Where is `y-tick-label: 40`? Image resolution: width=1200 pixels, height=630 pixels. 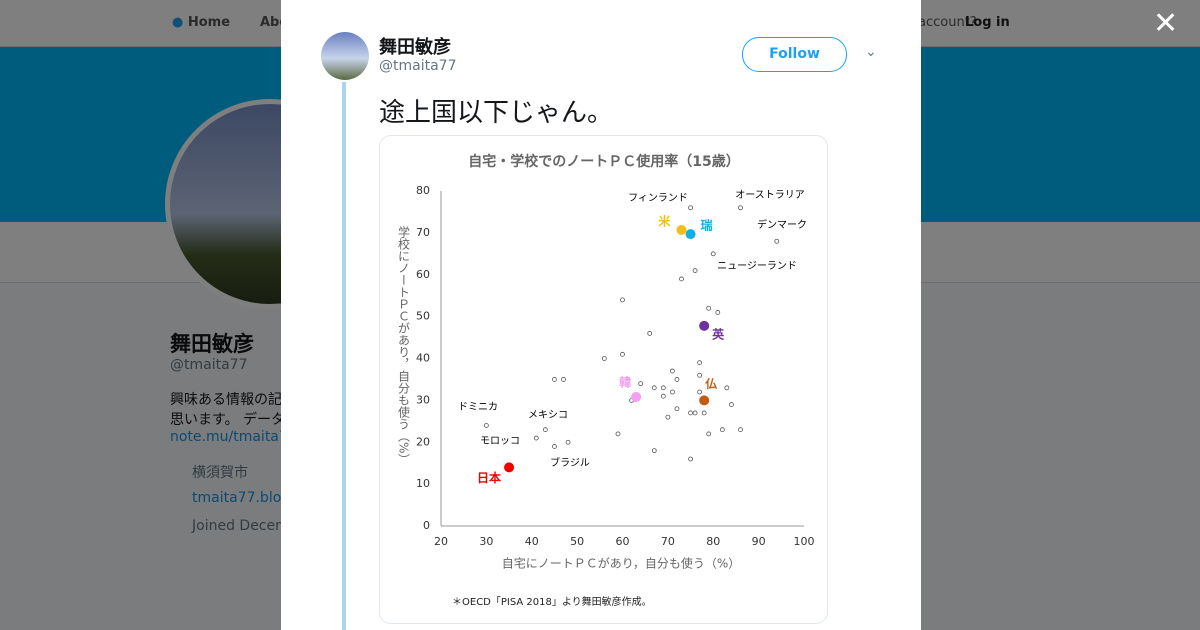
y-tick-label: 40 is located at coordinates (423, 358).